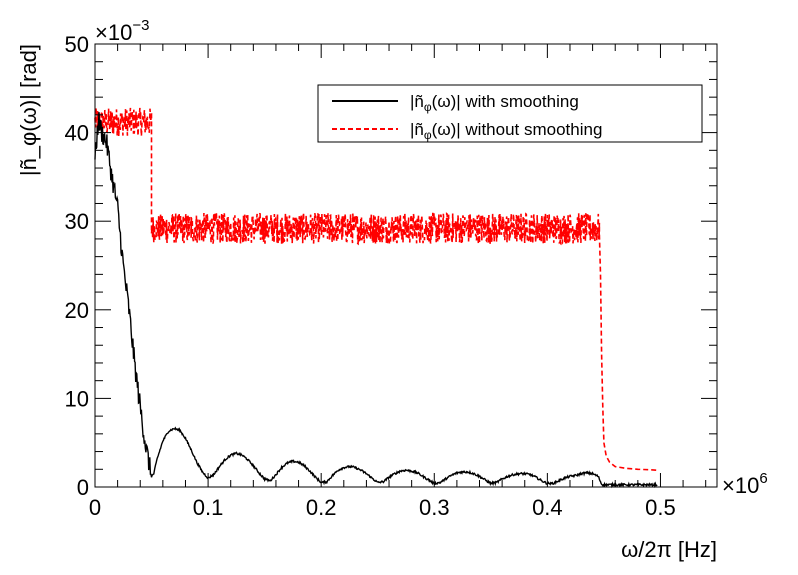 The height and width of the screenshot is (575, 798). I want to click on x-tick-label: 0.2, so click(321, 507).